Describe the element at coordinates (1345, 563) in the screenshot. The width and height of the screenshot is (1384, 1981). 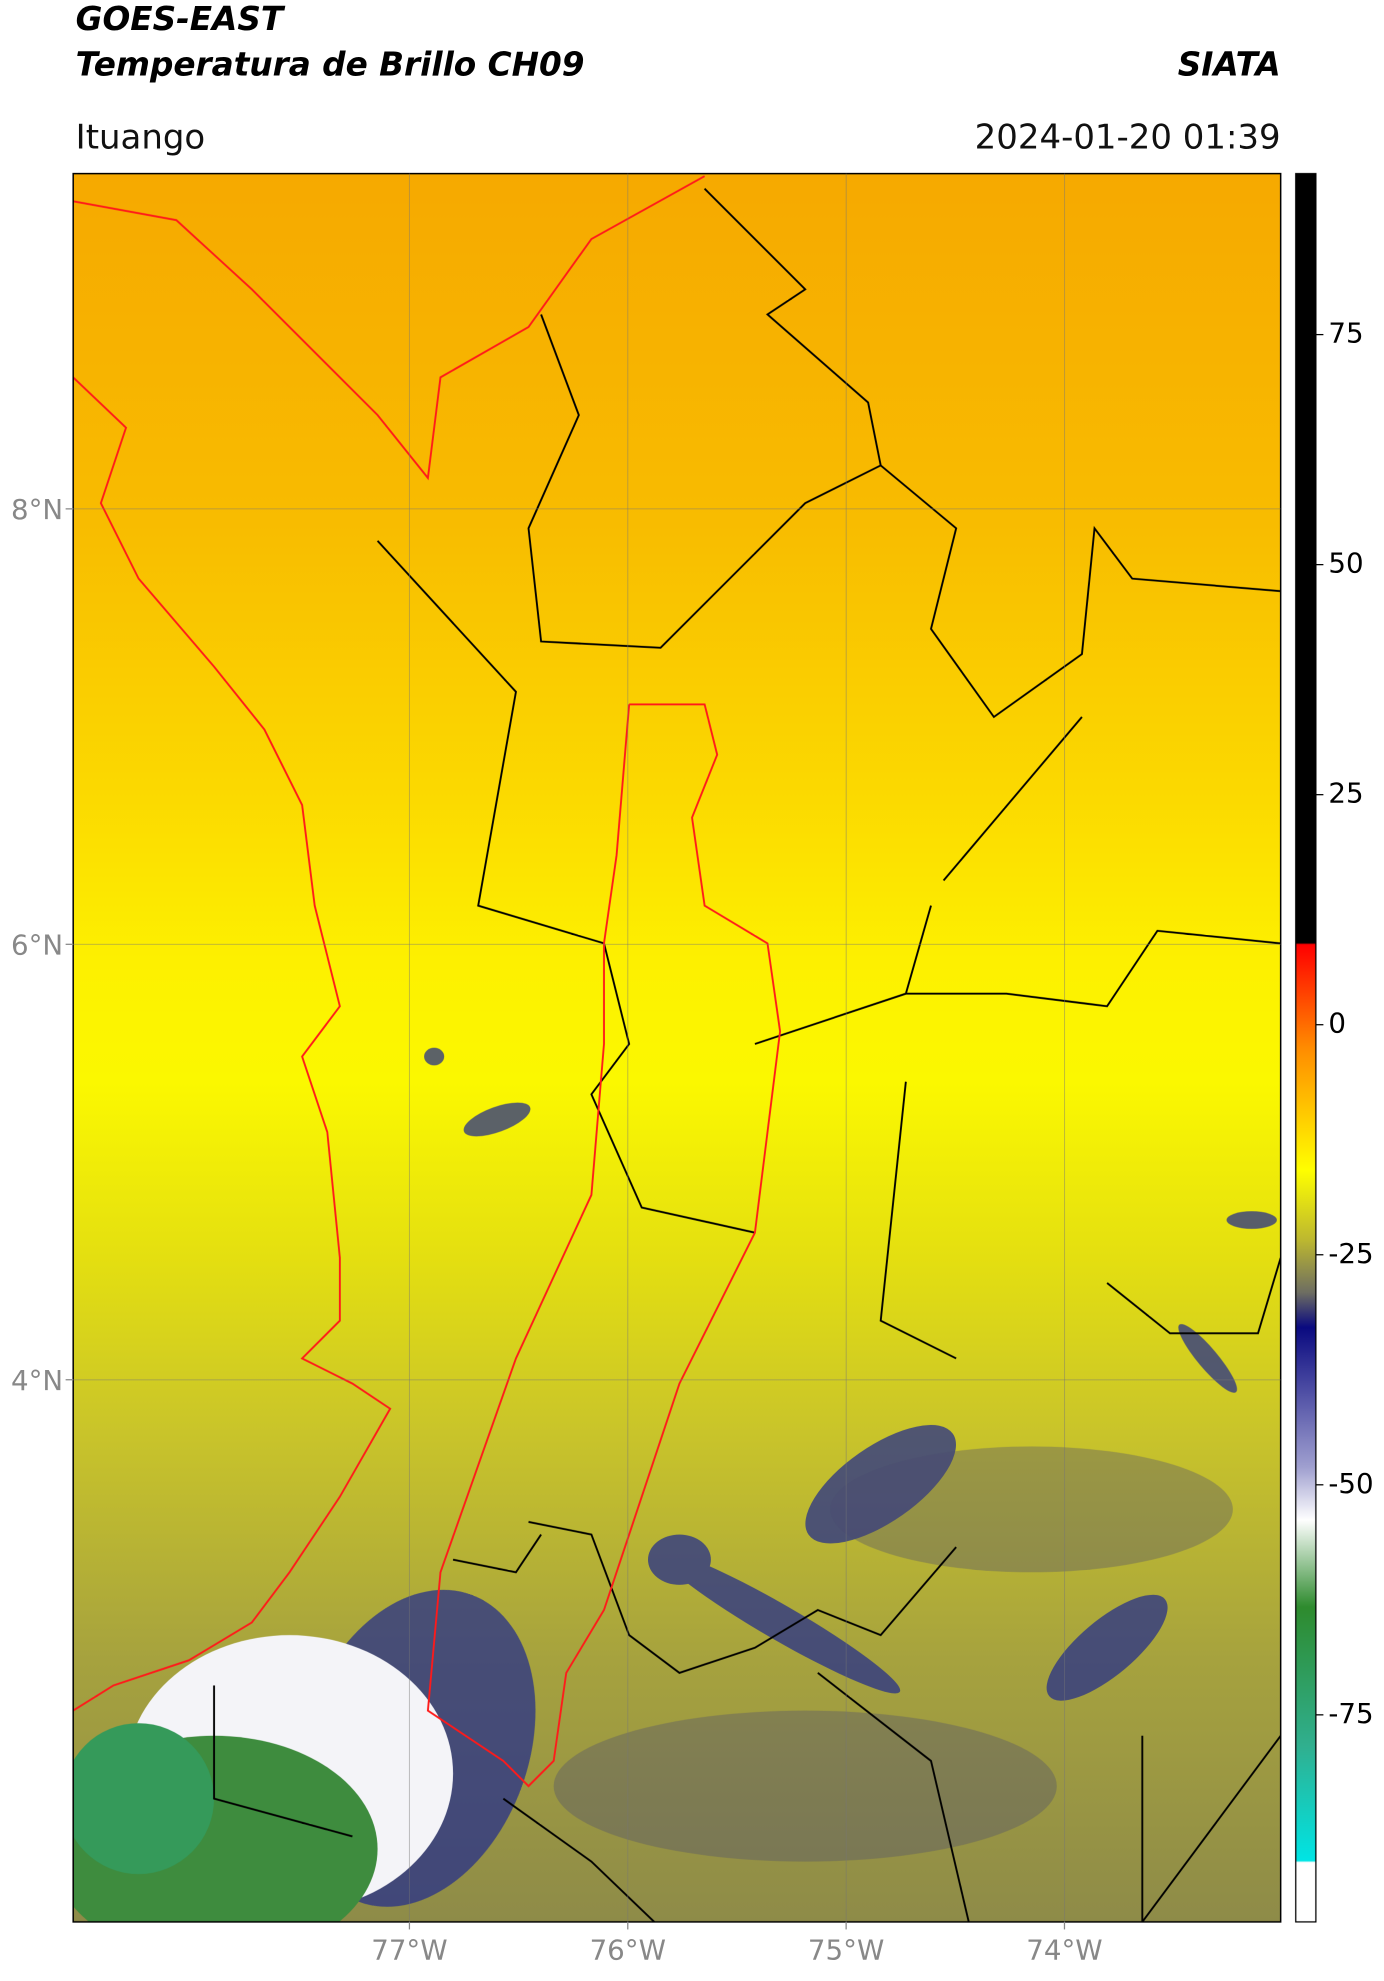
I see `colorbar-tick-label: 50` at that location.